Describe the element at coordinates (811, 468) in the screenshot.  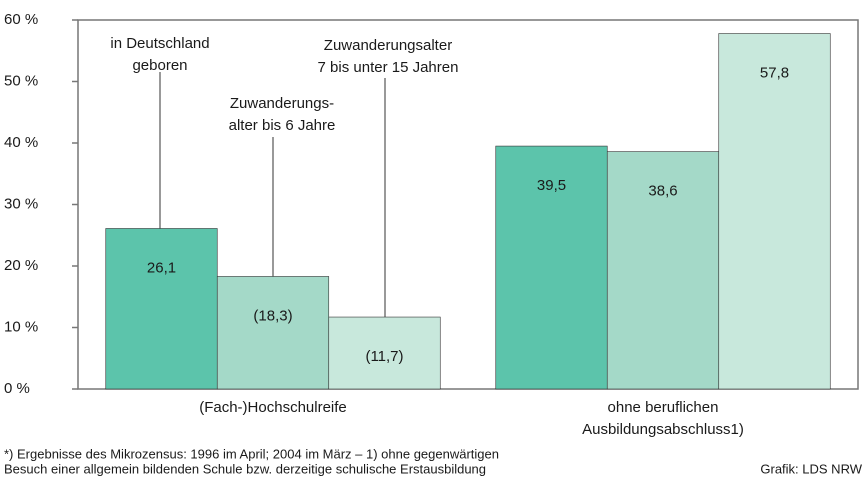
I see `source: Grafik: LDS NRW` at that location.